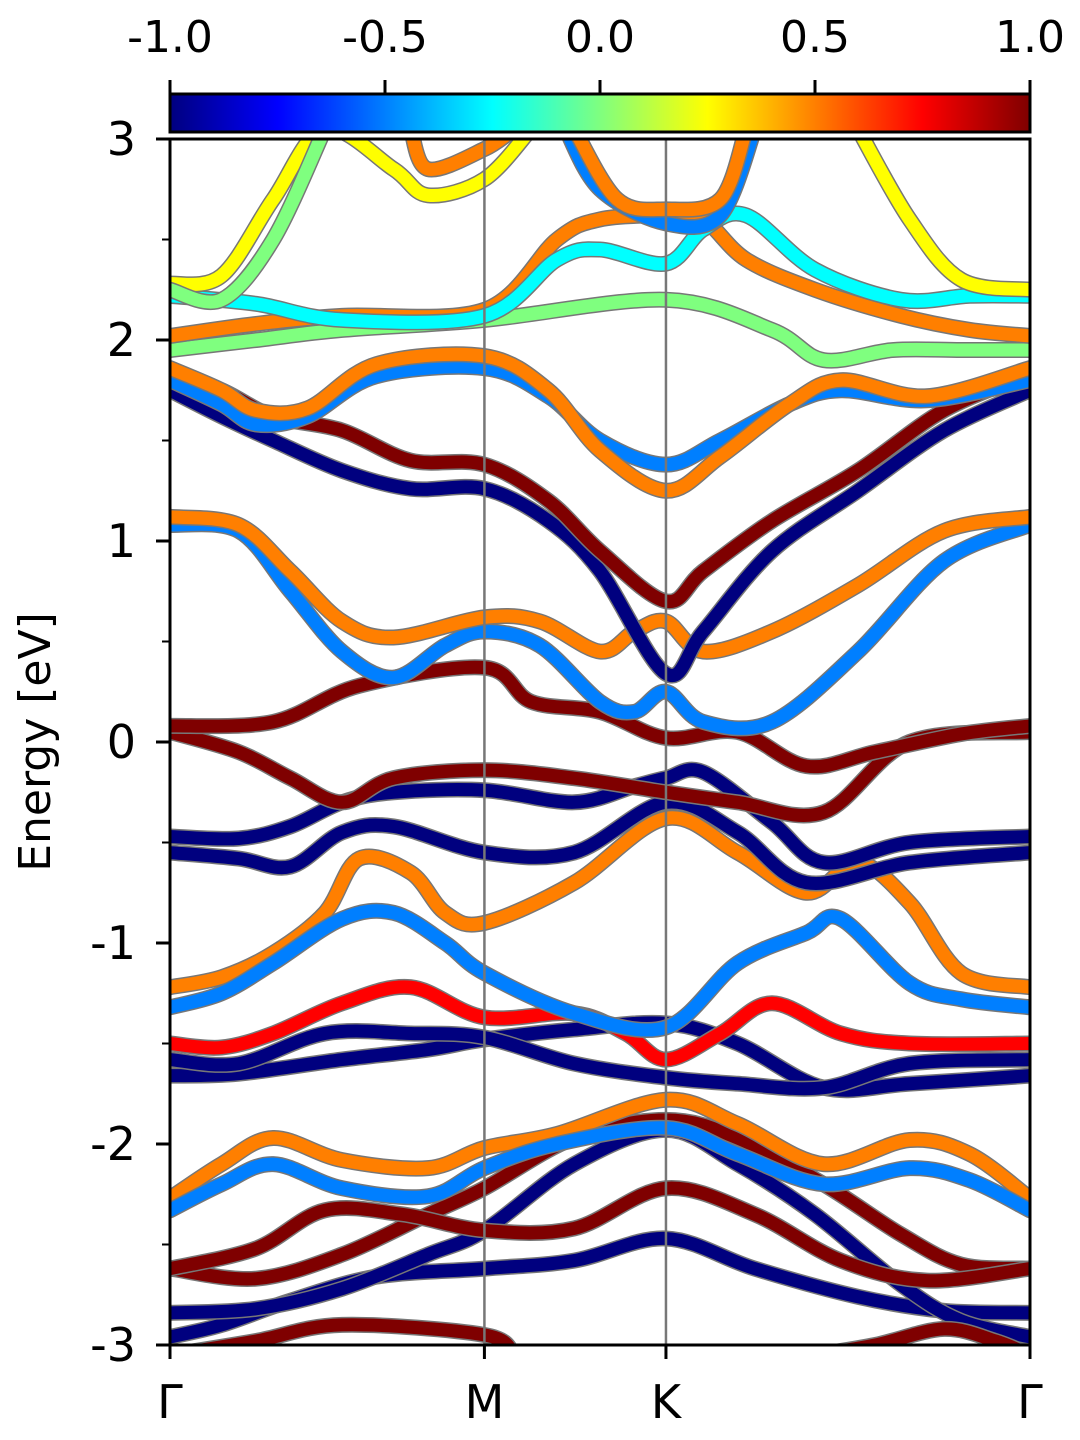 This screenshot has width=1080, height=1440. What do you see at coordinates (121, 340) in the screenshot?
I see `y-tick-label: 2` at bounding box center [121, 340].